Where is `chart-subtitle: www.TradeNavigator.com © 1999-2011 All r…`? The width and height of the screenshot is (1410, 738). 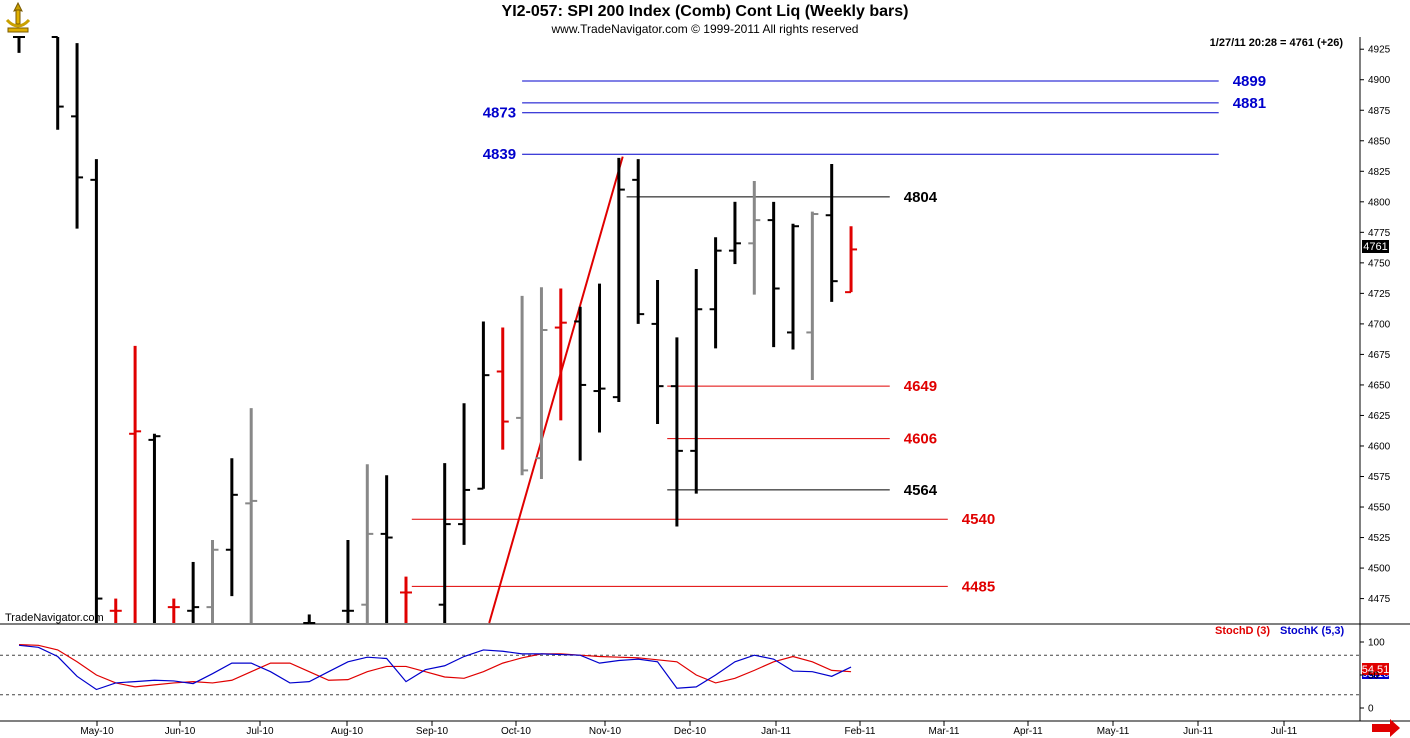 chart-subtitle: www.TradeNavigator.com © 1999-2011 All r… is located at coordinates (705, 29).